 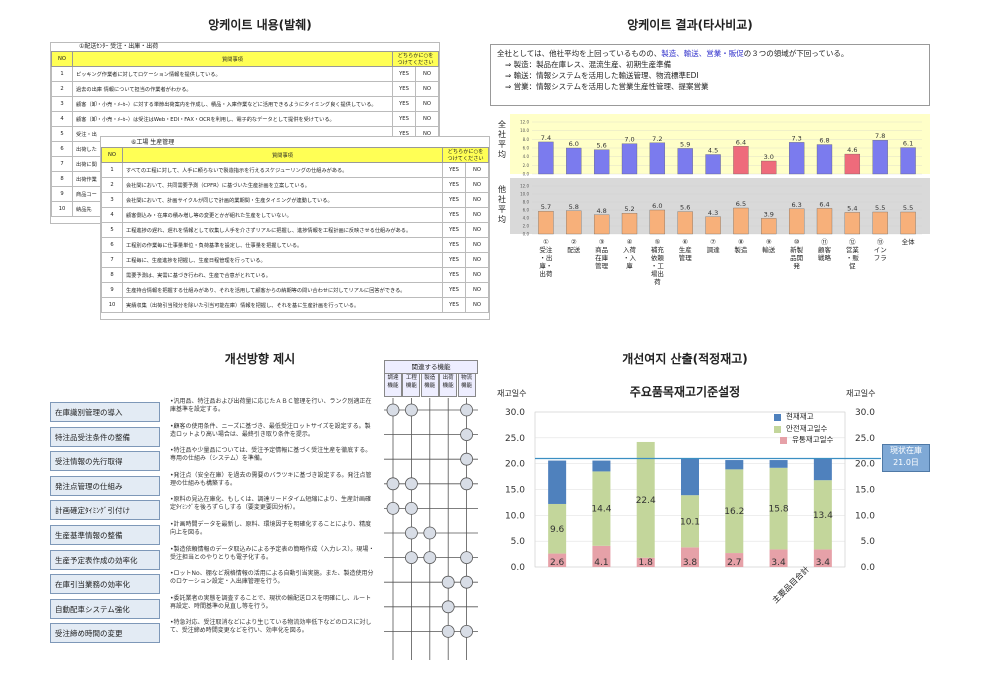 What do you see at coordinates (630, 258) in the screenshot?
I see `category-label-line: ・入` at bounding box center [630, 258].